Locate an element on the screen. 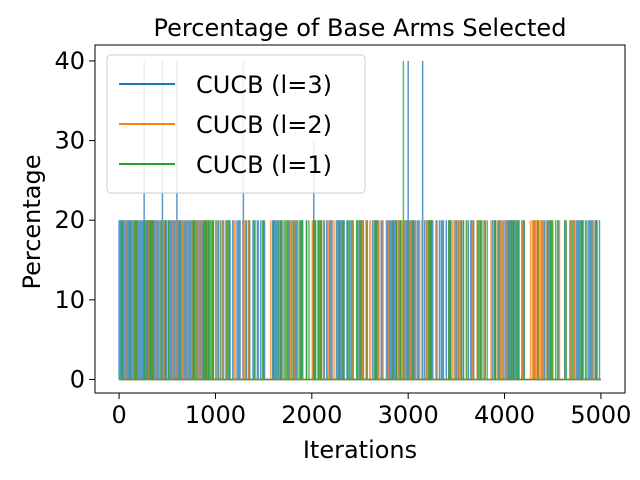  x-tick-label-0: 0 is located at coordinates (118, 415).